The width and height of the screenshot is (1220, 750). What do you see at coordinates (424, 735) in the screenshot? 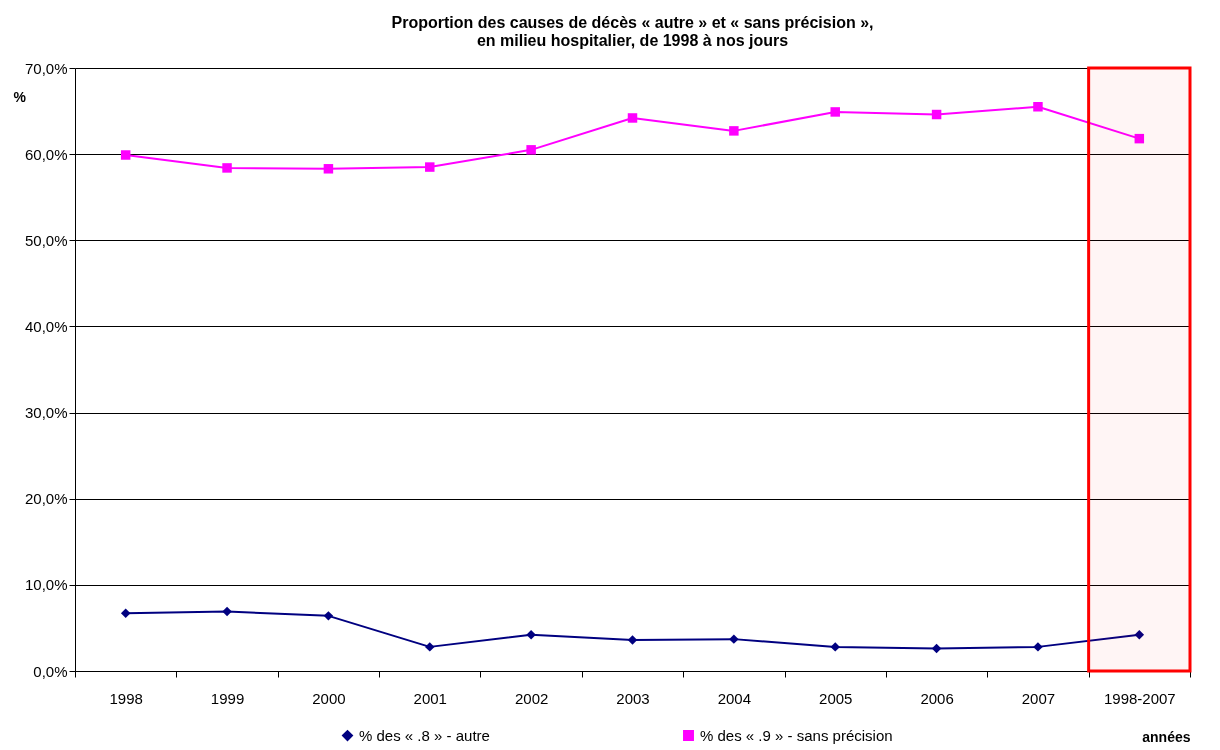
I see `legend-label: % des « .8 » - autre` at bounding box center [424, 735].